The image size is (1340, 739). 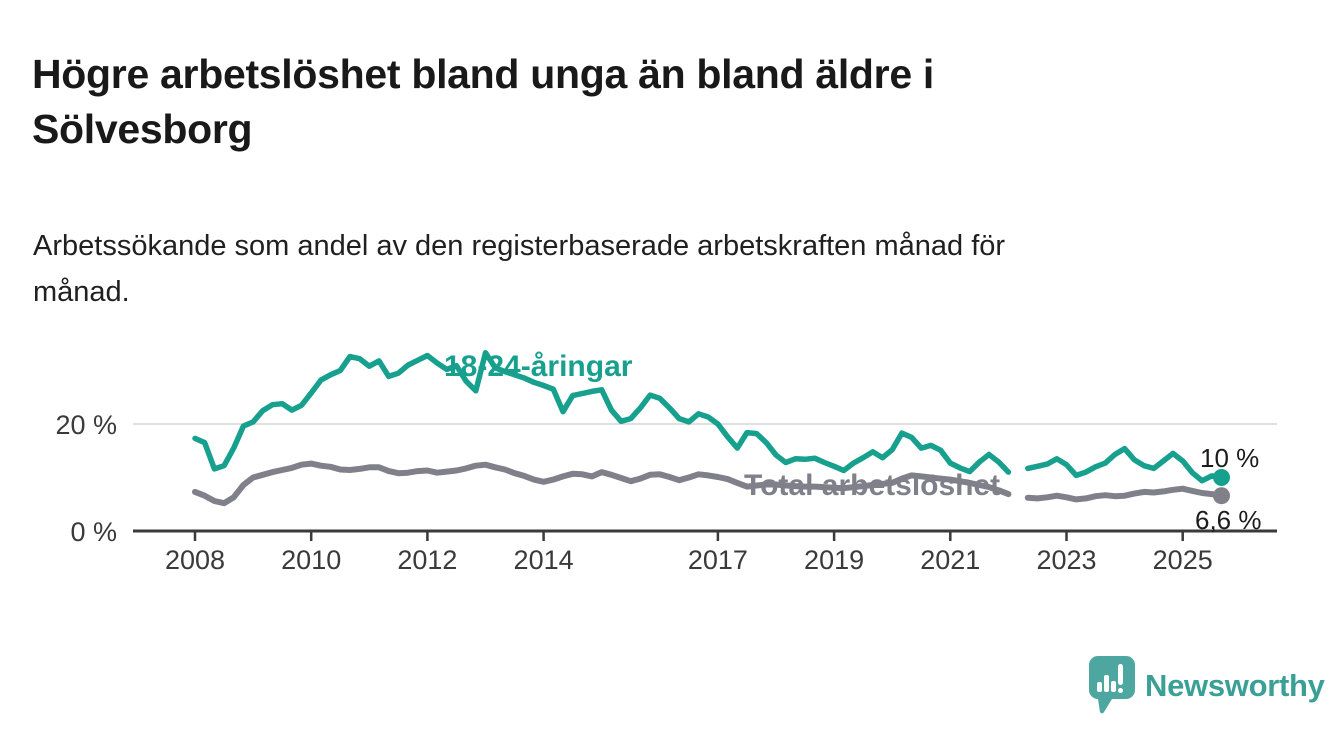 What do you see at coordinates (544, 560) in the screenshot?
I see `x-tick-label: 2014` at bounding box center [544, 560].